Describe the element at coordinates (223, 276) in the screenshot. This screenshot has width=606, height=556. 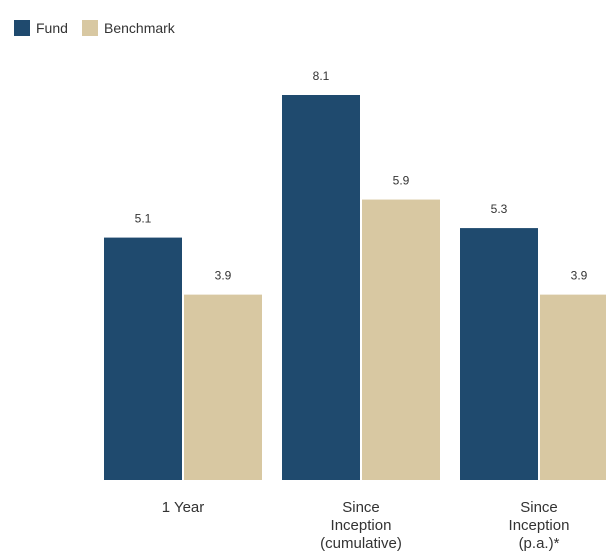
I see `data-label-benchmark-0: 3.9` at that location.